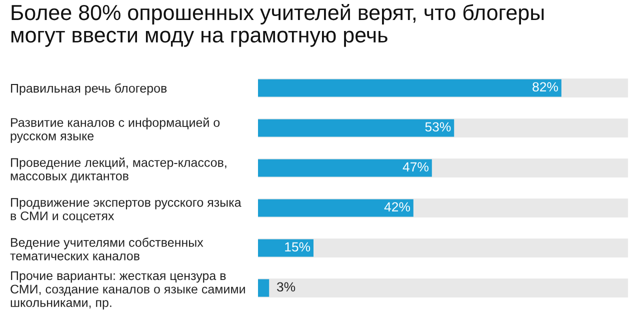 Image resolution: width=640 pixels, height=328 pixels. What do you see at coordinates (107, 249) in the screenshot?
I see `y-tick-label: Ведение учителями собственных тематических каналов` at bounding box center [107, 249].